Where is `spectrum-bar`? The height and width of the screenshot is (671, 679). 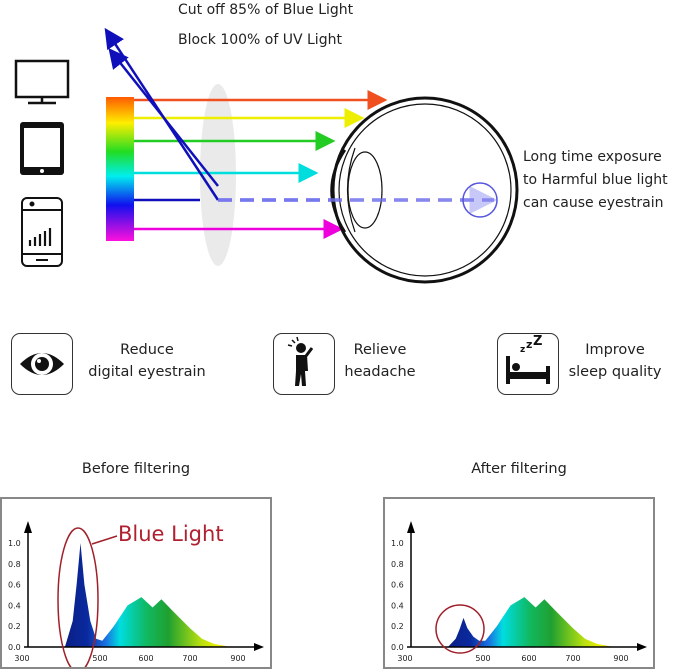
spectrum-bar is located at coordinates (120, 169).